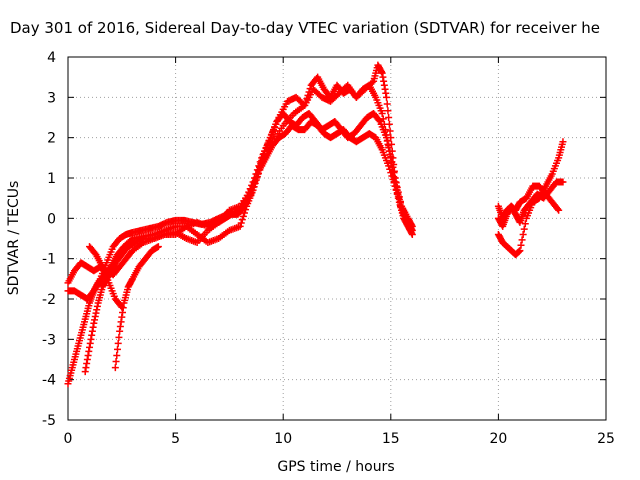 The height and width of the screenshot is (480, 640). I want to click on y-tick-label: -4, so click(49, 381).